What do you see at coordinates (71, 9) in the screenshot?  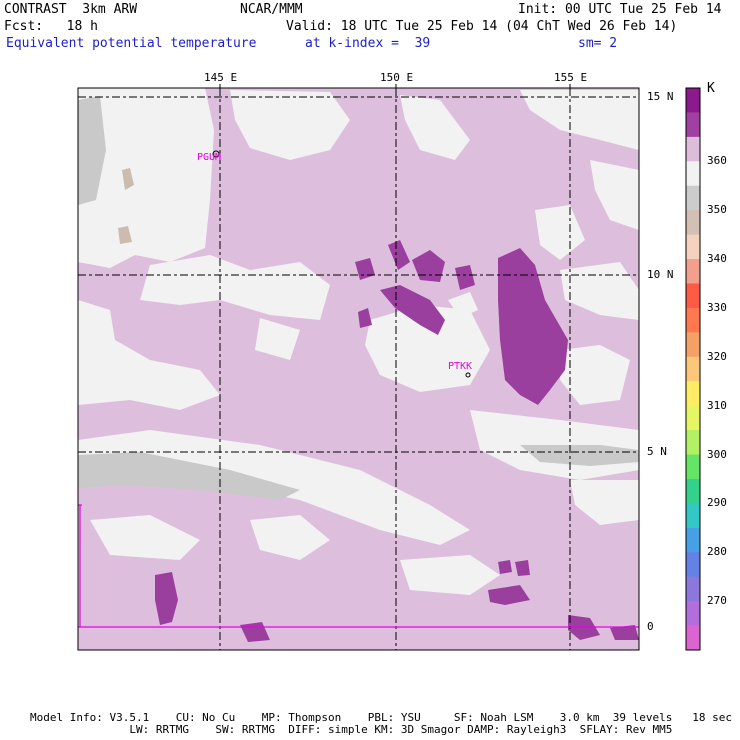 I see `model-title: CONTRAST 3km ARW` at bounding box center [71, 9].